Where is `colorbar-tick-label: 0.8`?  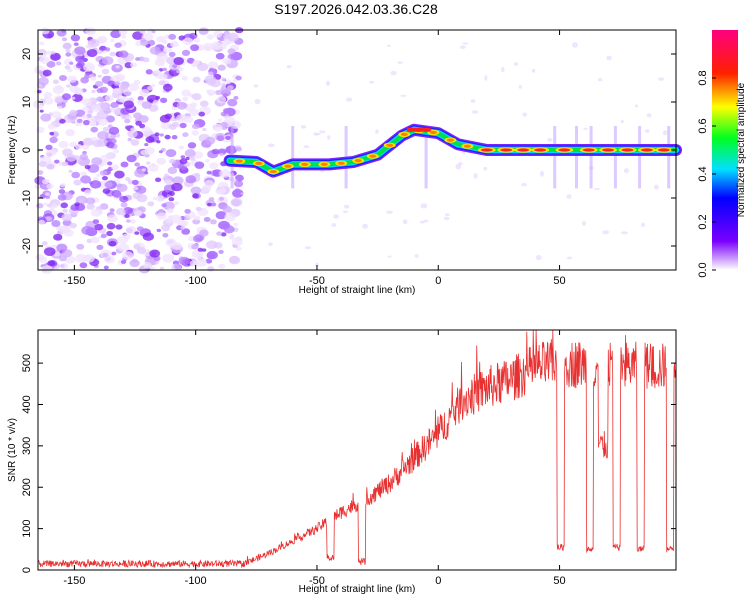
colorbar-tick-label: 0.8 is located at coordinates (703, 77).